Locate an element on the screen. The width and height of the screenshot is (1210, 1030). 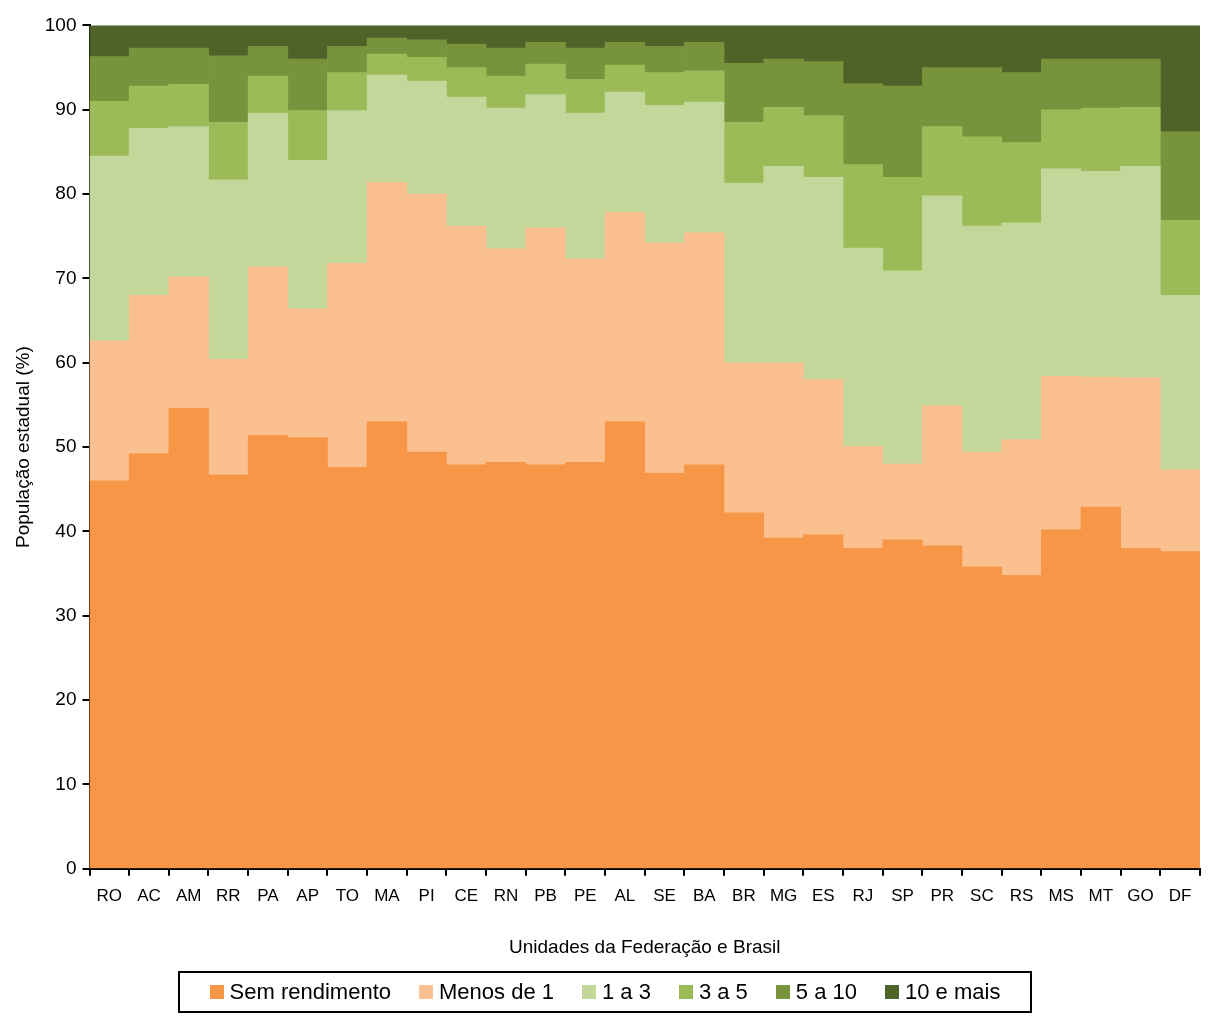
legend-label: 1 a 3 is located at coordinates (626, 992).